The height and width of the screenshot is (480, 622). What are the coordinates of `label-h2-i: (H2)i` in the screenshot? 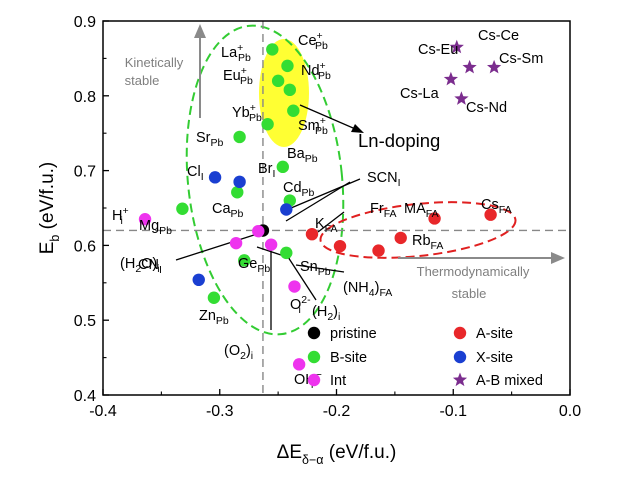 It's located at (326, 313).